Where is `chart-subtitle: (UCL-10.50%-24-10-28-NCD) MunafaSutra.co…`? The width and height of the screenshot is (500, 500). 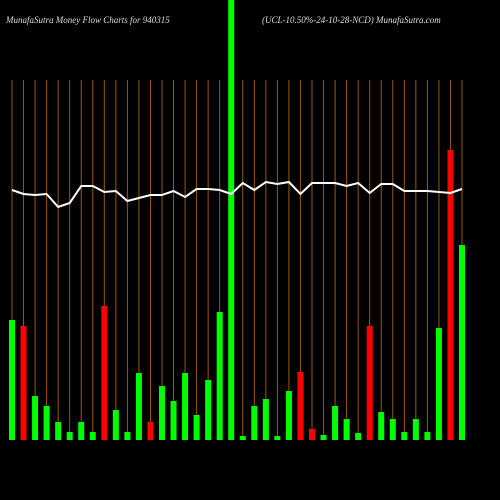
chart-subtitle: (UCL-10.50%-24-10-28-NCD) MunafaSutra.co… is located at coordinates (351, 20).